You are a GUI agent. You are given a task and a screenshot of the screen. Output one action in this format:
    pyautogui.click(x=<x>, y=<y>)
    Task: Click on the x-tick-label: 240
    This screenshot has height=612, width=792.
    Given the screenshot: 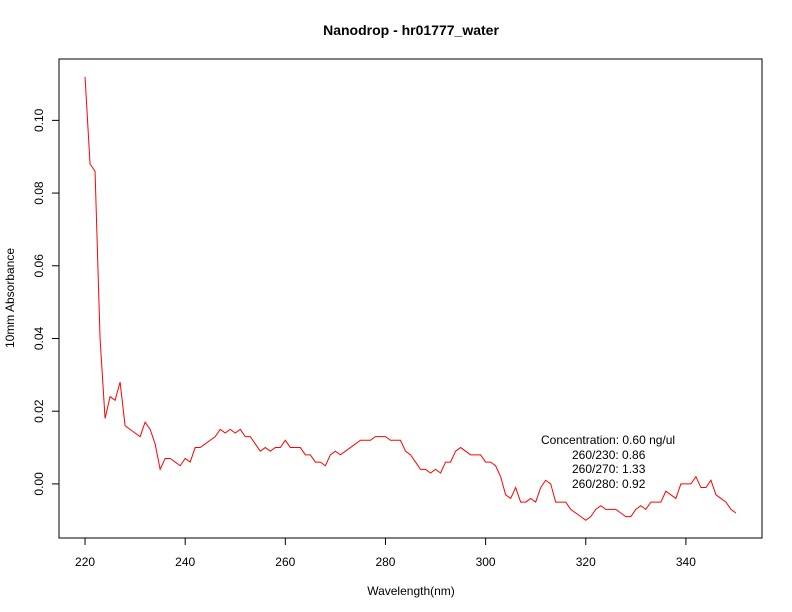 What is the action you would take?
    pyautogui.click(x=185, y=562)
    